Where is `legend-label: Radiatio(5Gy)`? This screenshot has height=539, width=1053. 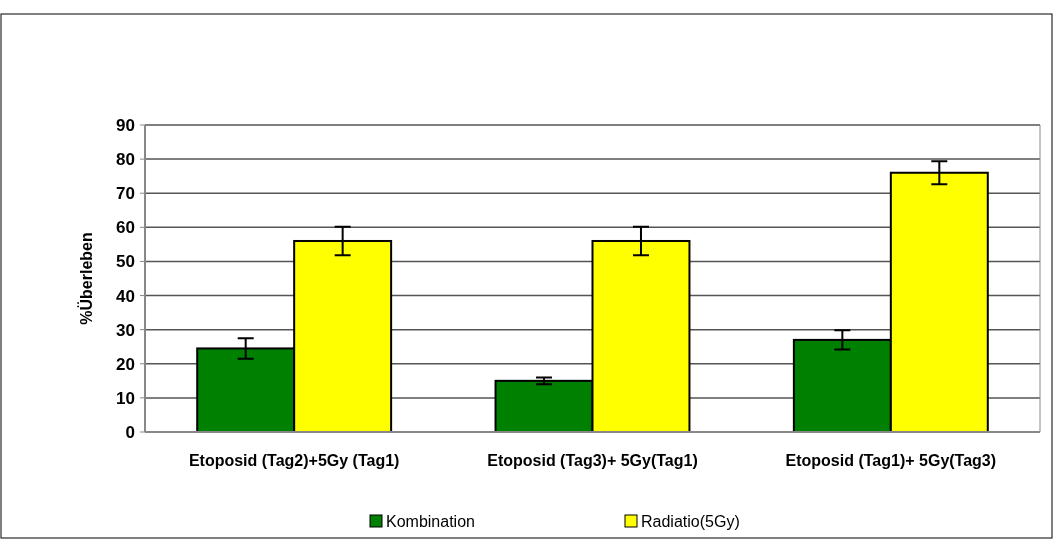
legend-label: Radiatio(5Gy) is located at coordinates (690, 521).